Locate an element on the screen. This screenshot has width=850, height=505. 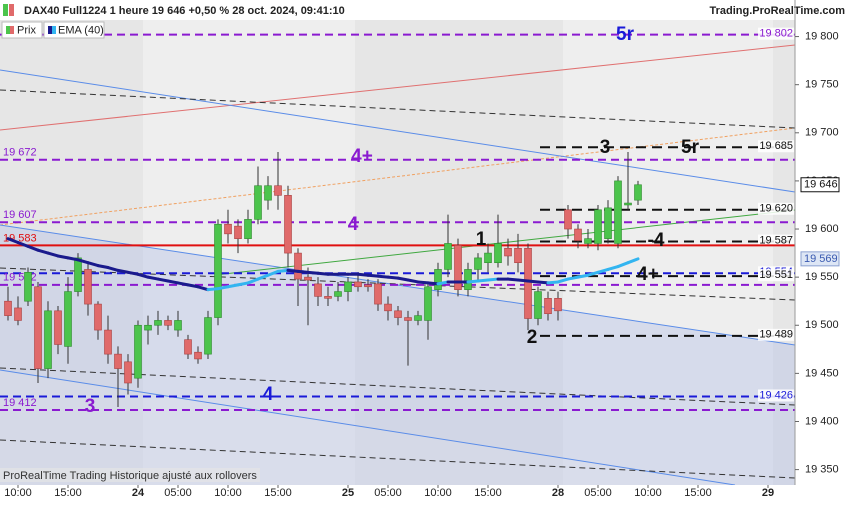
x-tick-label: 24 is located at coordinates (138, 493).